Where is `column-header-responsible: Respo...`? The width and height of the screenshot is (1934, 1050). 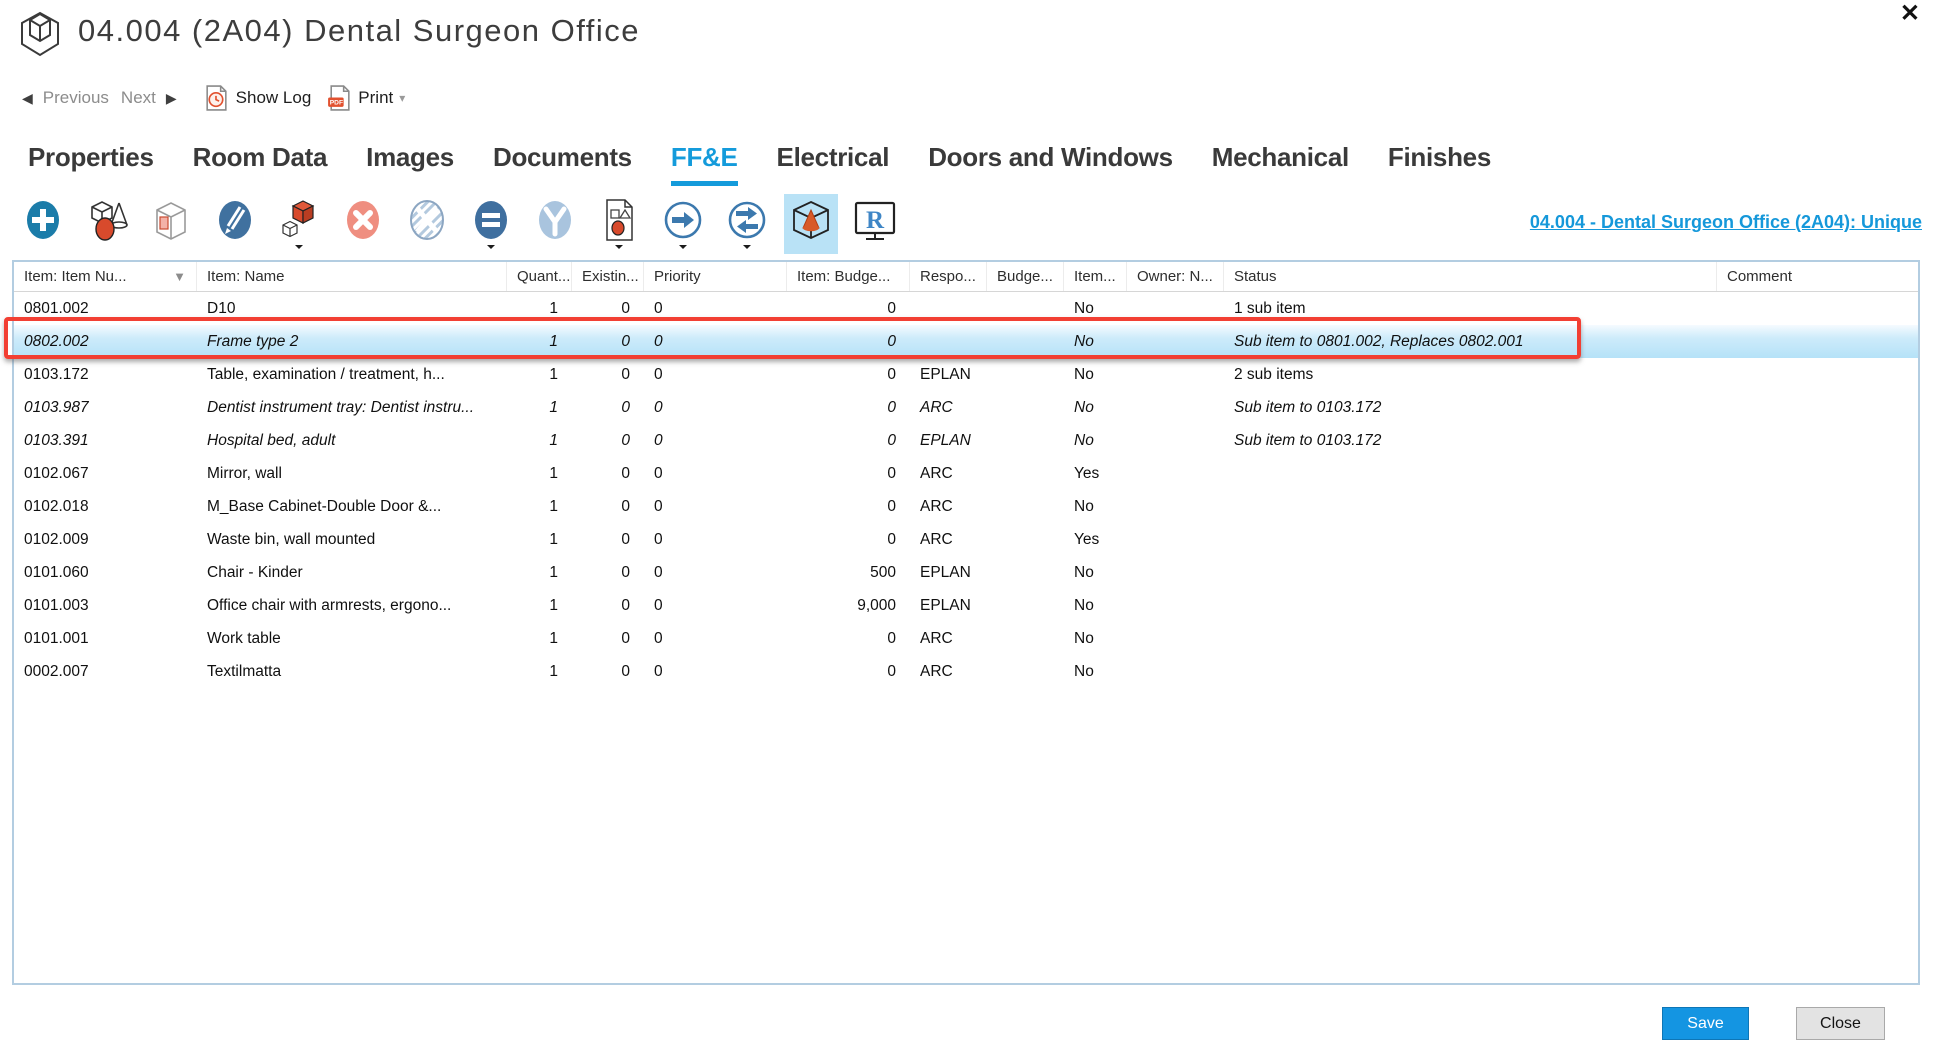
column-header-responsible: Respo... is located at coordinates (948, 276).